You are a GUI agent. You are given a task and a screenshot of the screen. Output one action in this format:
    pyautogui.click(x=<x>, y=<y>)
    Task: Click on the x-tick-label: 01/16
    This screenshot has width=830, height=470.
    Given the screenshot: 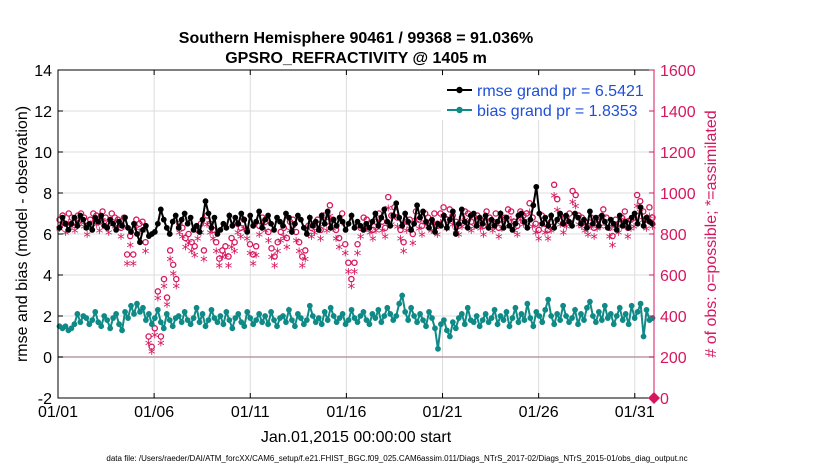 What is the action you would take?
    pyautogui.click(x=346, y=412)
    